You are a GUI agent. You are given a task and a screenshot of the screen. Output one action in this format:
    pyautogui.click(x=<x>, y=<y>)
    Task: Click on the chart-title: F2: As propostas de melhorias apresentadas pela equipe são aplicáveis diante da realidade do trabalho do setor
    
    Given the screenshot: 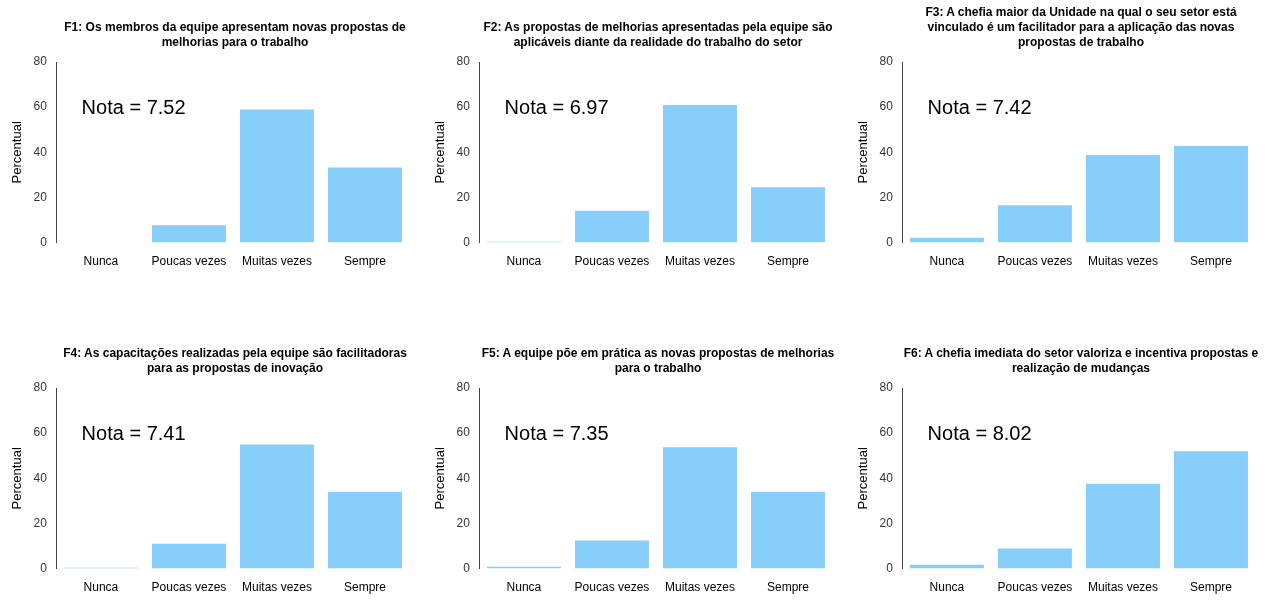 What is the action you would take?
    pyautogui.click(x=658, y=35)
    